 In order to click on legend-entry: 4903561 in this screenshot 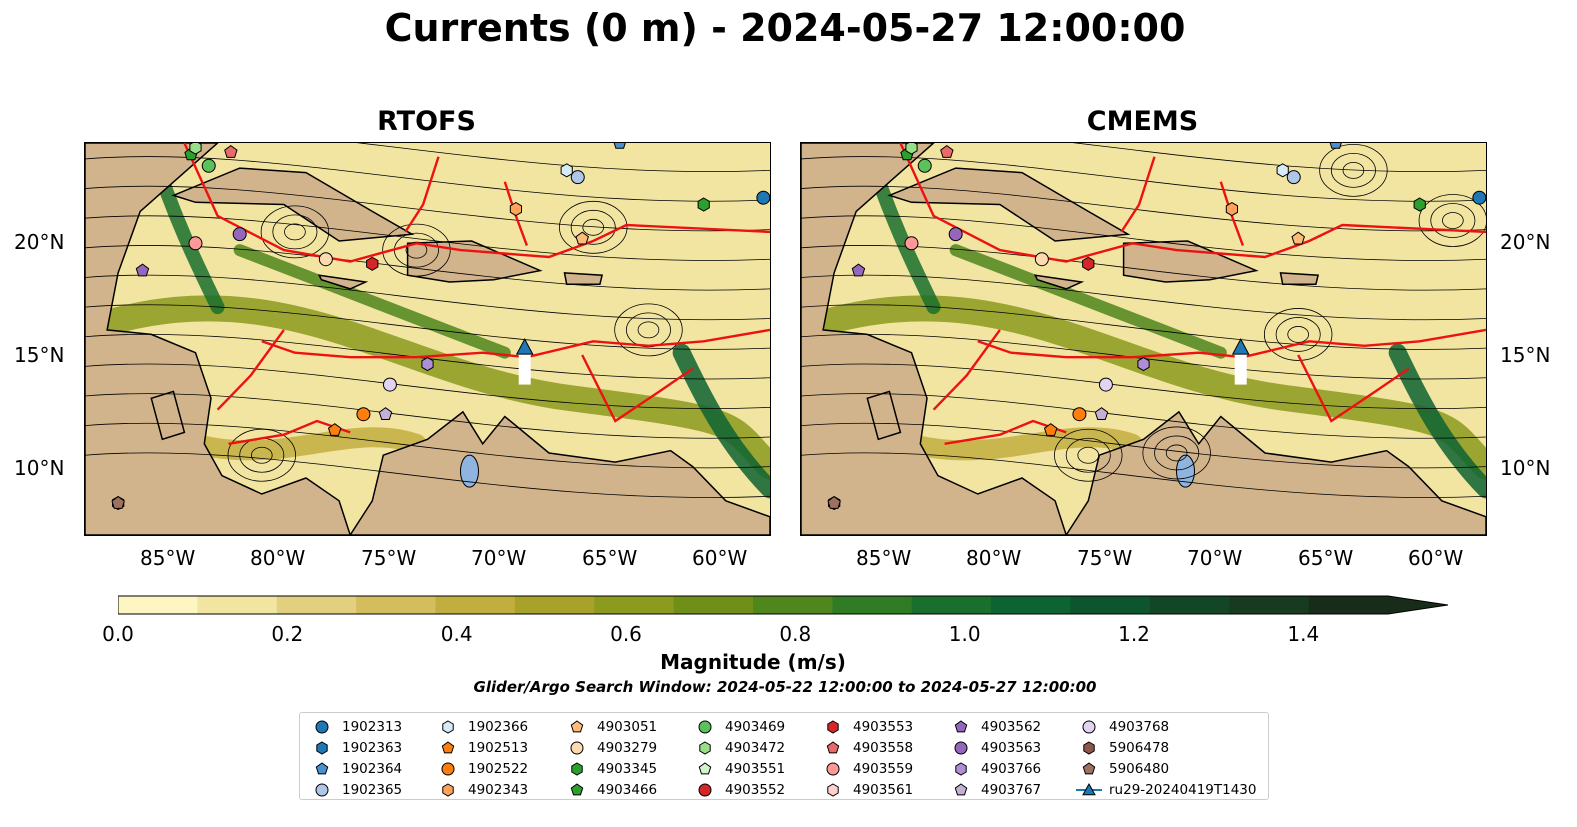, I will do `click(866, 789)`.